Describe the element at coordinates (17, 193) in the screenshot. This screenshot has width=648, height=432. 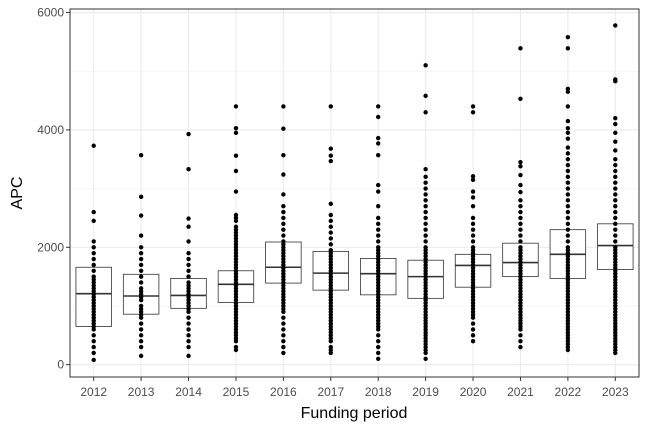
I see `y-axis-title: APC` at that location.